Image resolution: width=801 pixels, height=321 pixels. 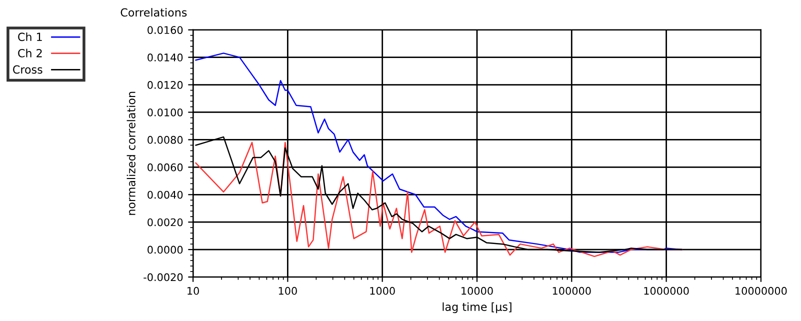 What do you see at coordinates (571, 290) in the screenshot?
I see `x-tick-label: 100000` at bounding box center [571, 290].